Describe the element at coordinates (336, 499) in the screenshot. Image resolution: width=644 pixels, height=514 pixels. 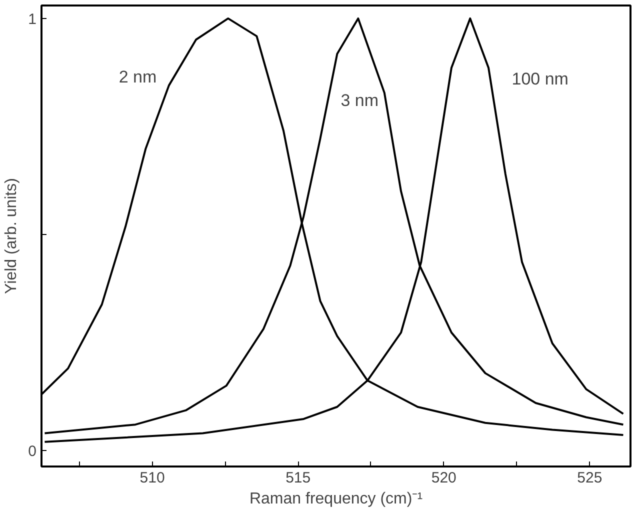
I see `x-axis-title: Raman frequency (cm)⁻¹` at that location.